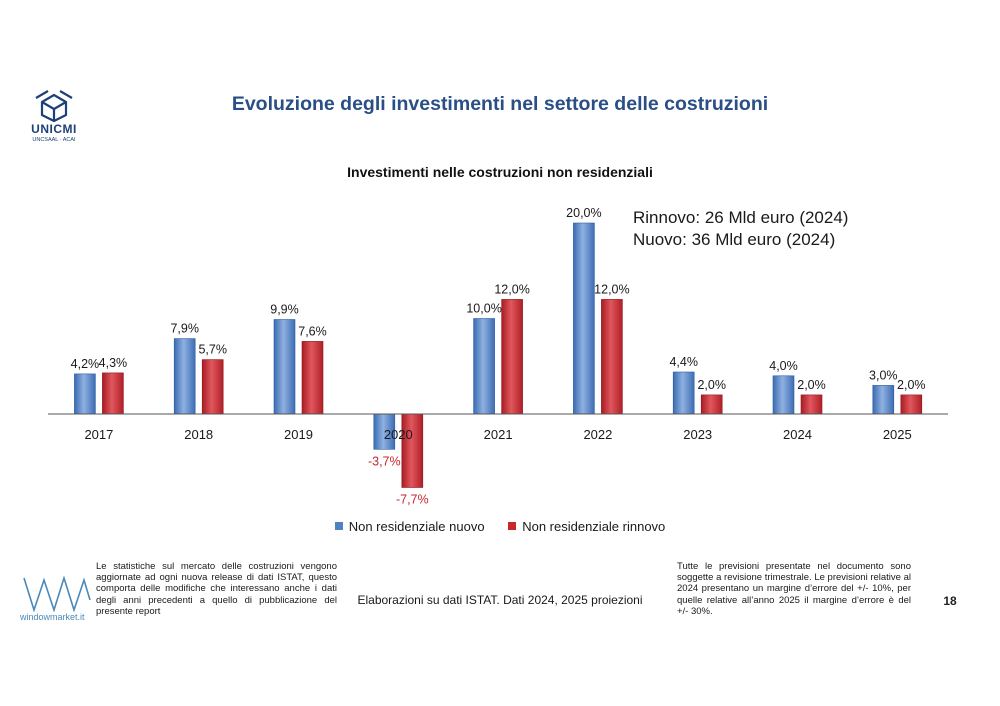 The image size is (1000, 706). Describe the element at coordinates (54, 129) in the screenshot. I see `logo-text: UNICMI` at that location.